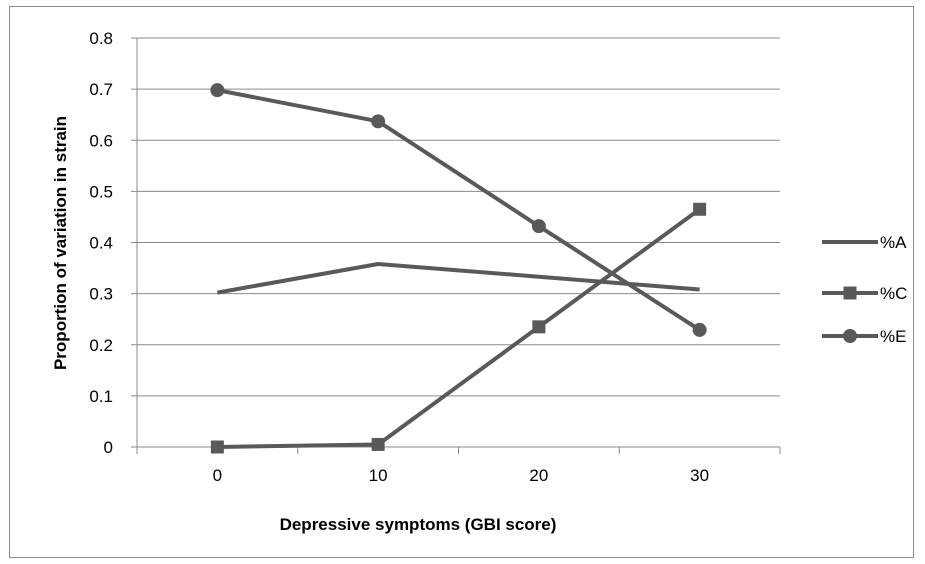  What do you see at coordinates (418, 524) in the screenshot?
I see `x-axis-title: Depressive symptoms (GBI score)` at bounding box center [418, 524].